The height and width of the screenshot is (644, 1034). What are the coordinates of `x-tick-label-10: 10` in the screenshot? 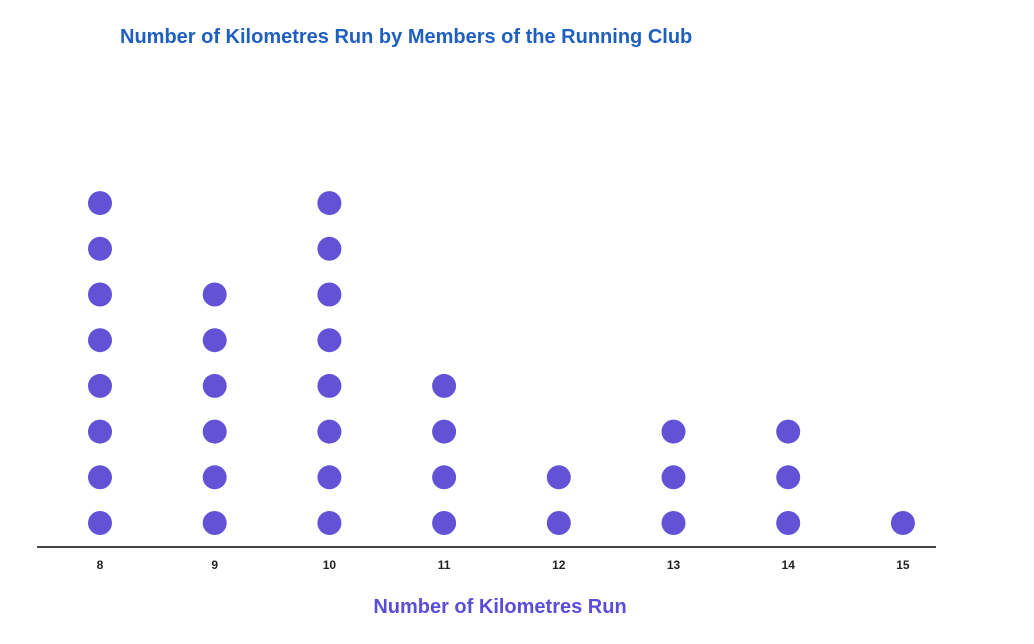 It's located at (330, 565).